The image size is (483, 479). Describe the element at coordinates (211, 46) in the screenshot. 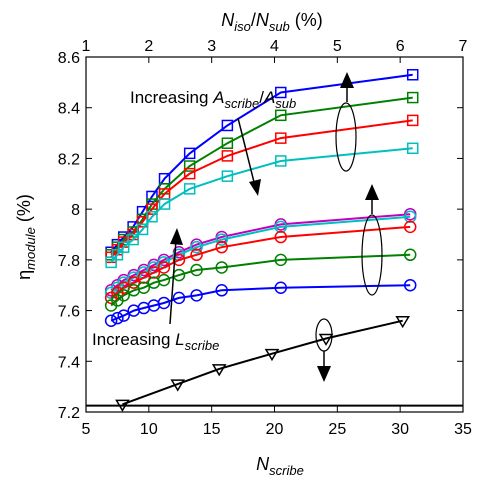

I see `x2-tick-label: 3` at that location.